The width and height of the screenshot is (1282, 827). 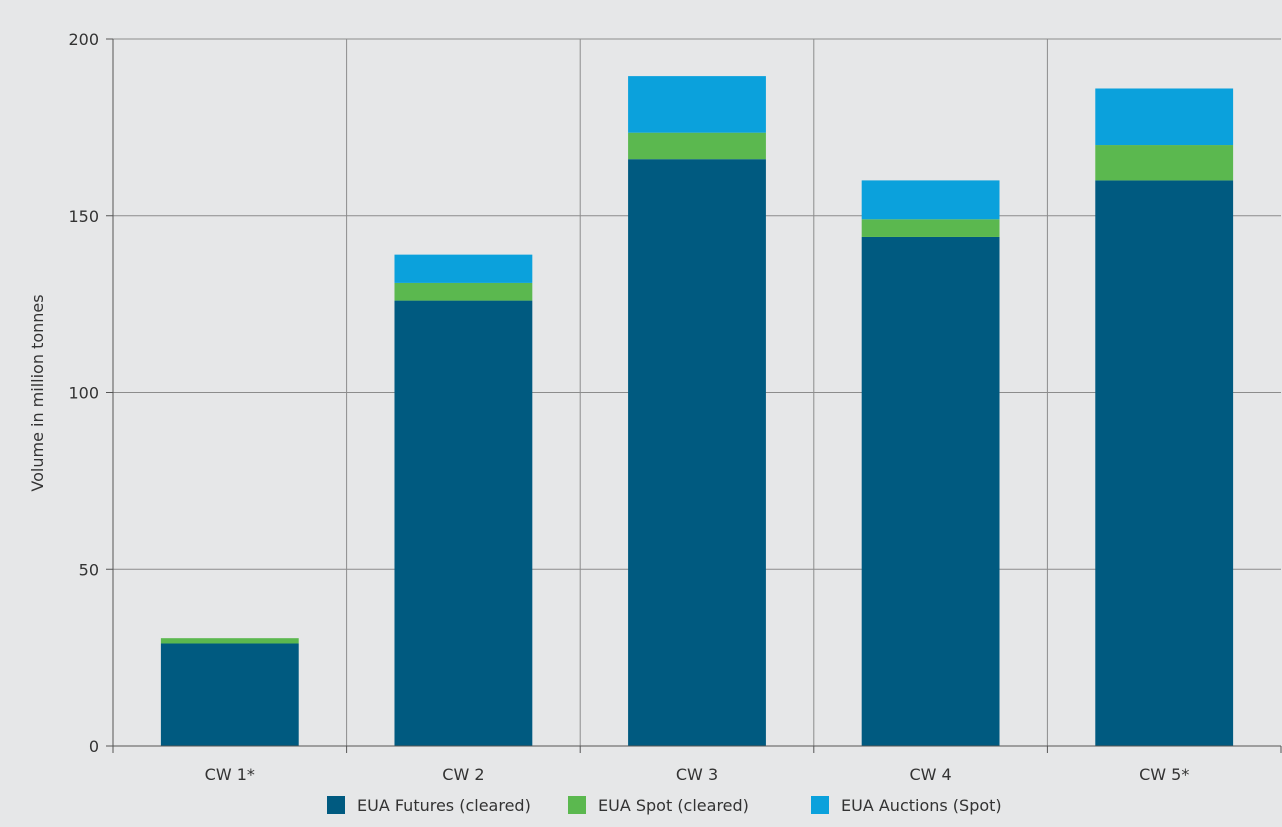 I want to click on legend-label: EUA Futures (cleared), so click(x=444, y=805).